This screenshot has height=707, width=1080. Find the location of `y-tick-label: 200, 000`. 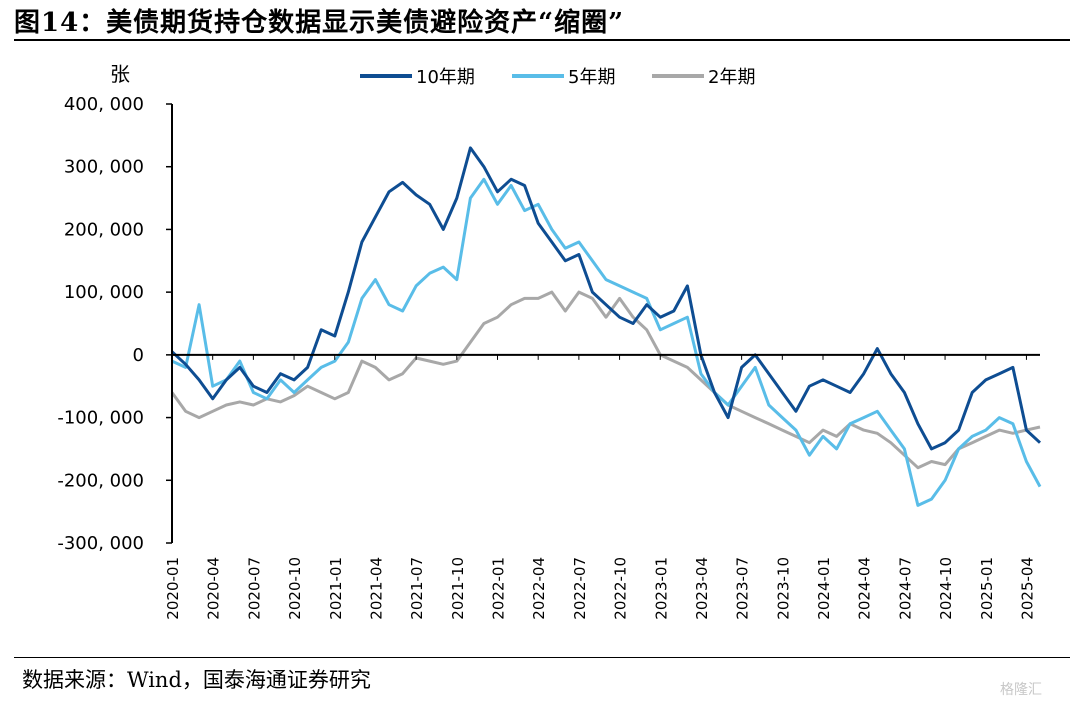

y-tick-label: 200, 000 is located at coordinates (104, 229).